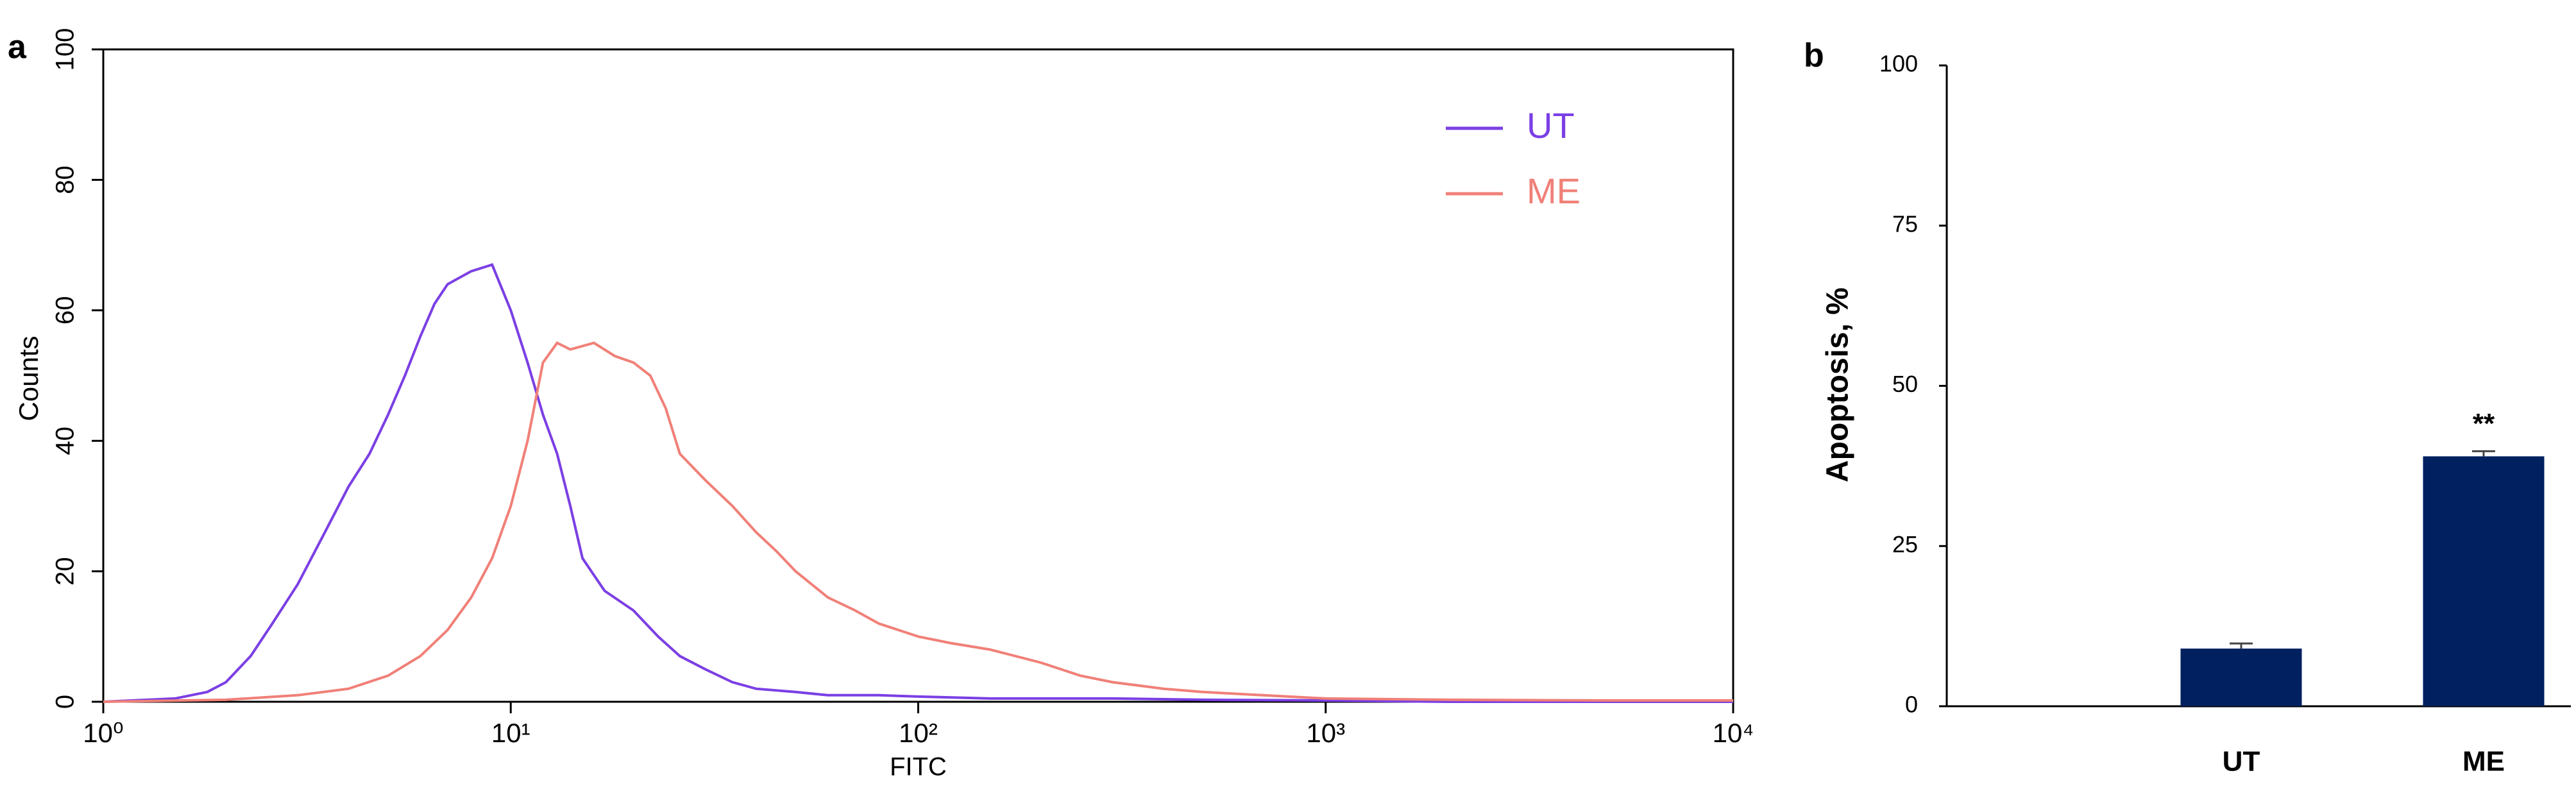  What do you see at coordinates (1551, 125) in the screenshot?
I see `legend-label: UT` at bounding box center [1551, 125].